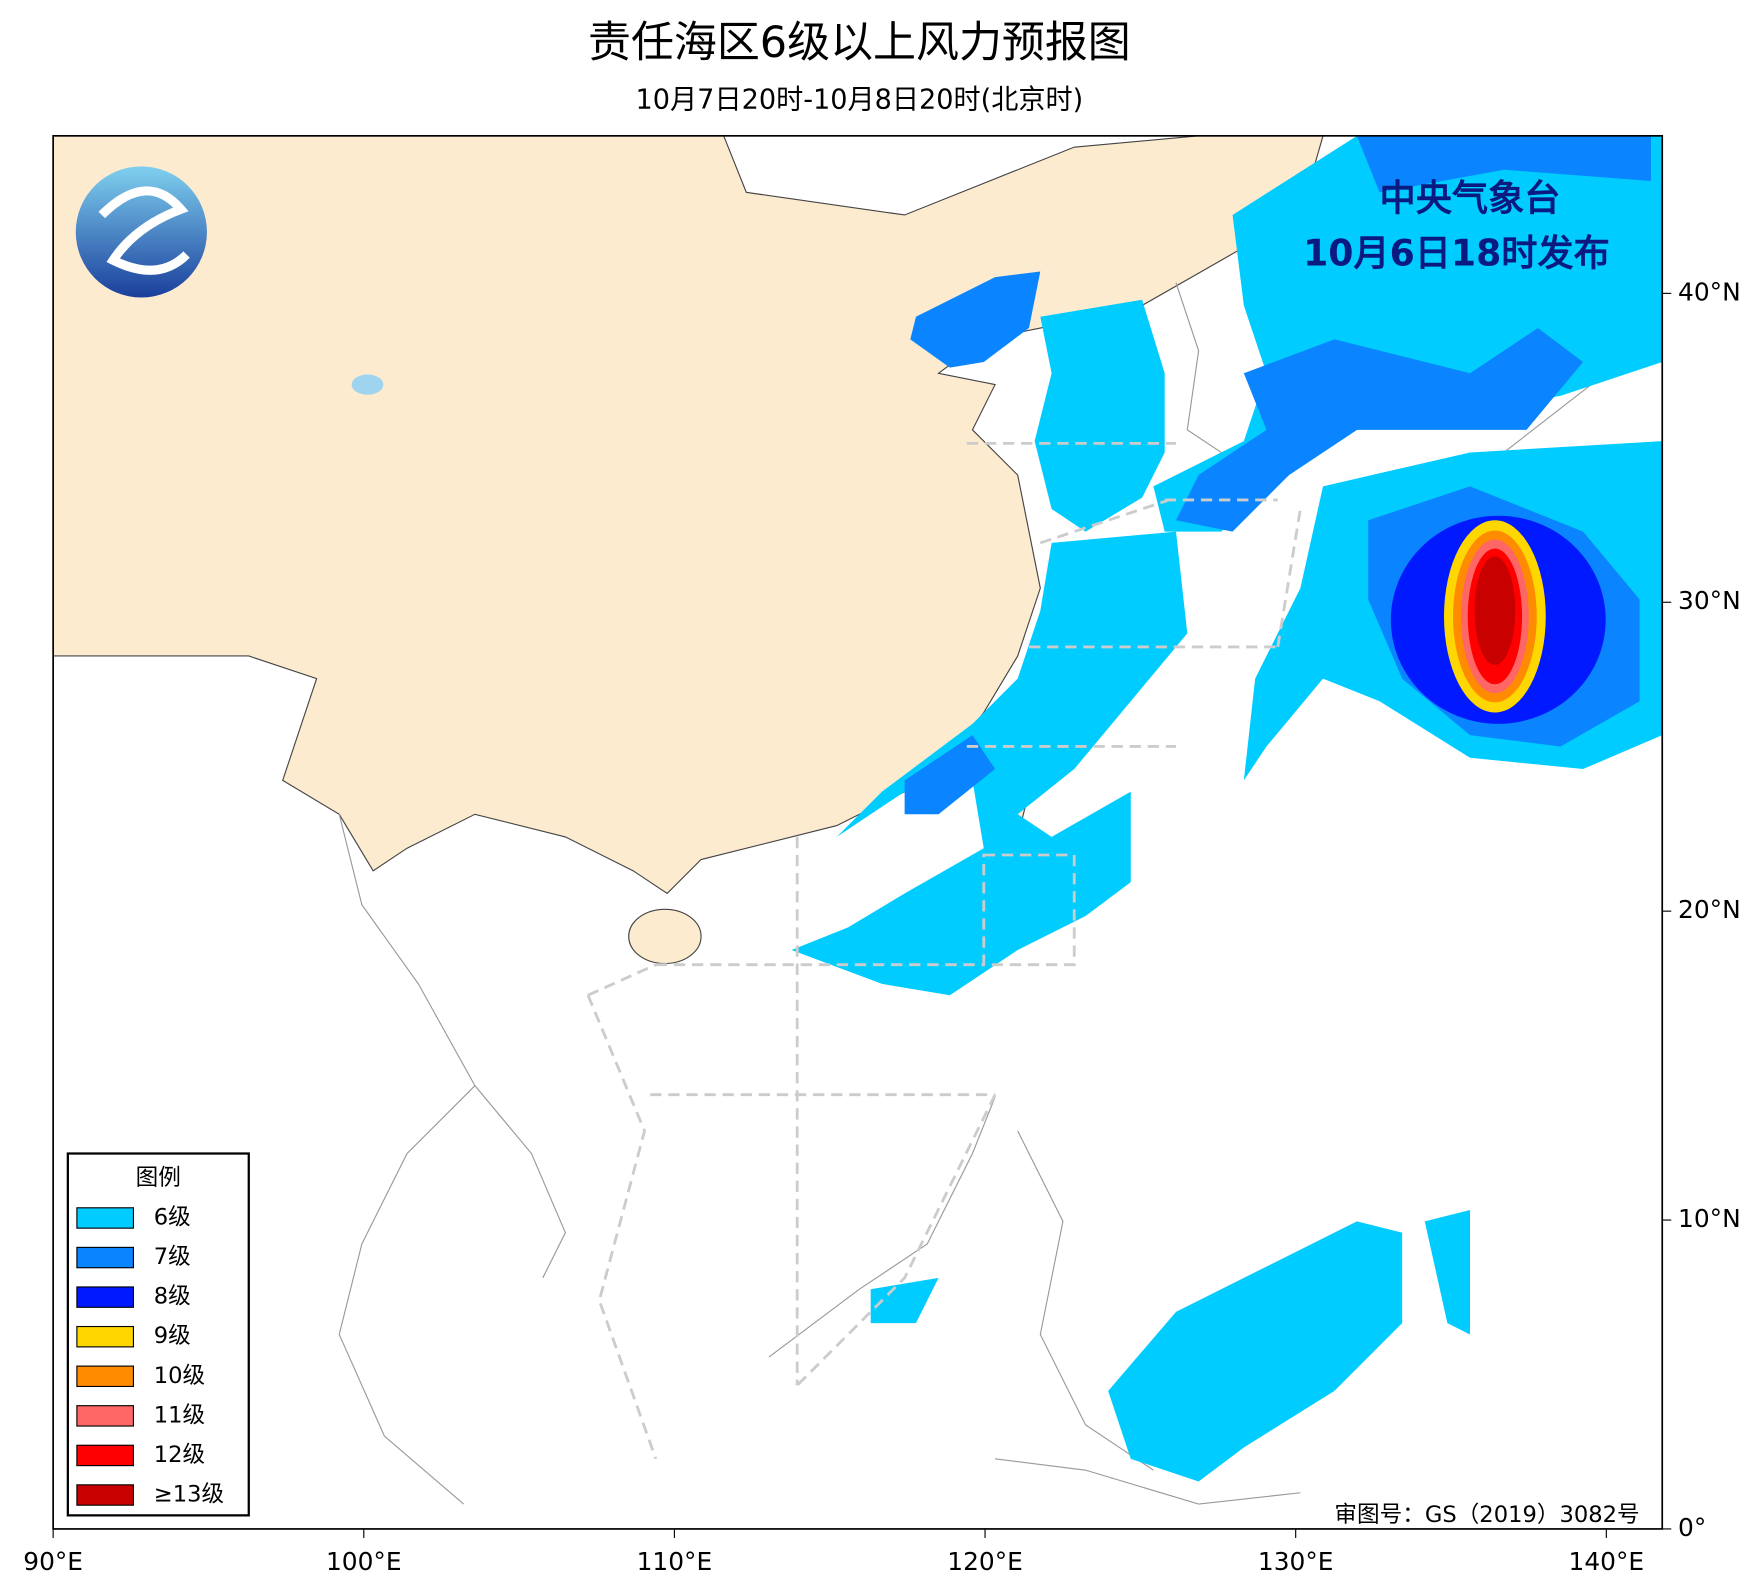  I want to click on hainan, so click(665, 936).